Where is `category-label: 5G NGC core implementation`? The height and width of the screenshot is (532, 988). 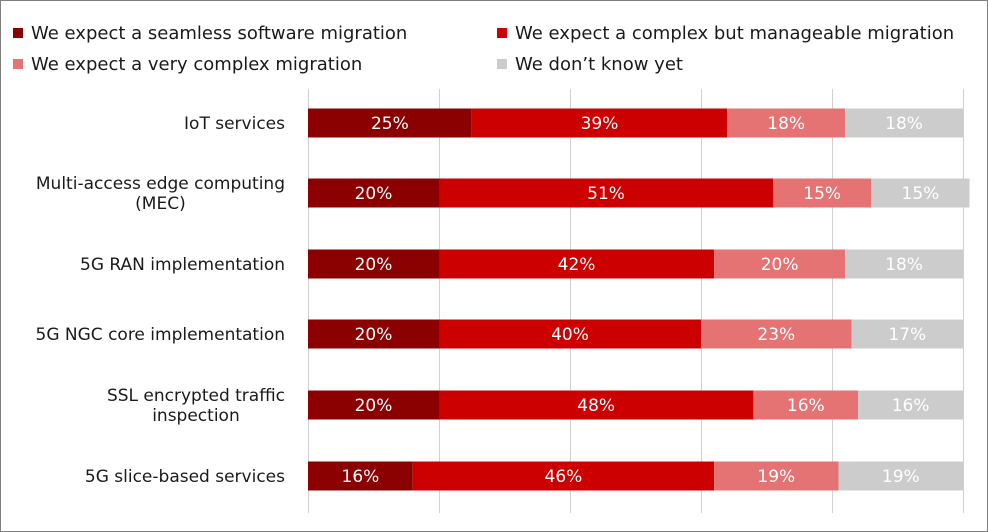
category-label: 5G NGC core implementation is located at coordinates (160, 335).